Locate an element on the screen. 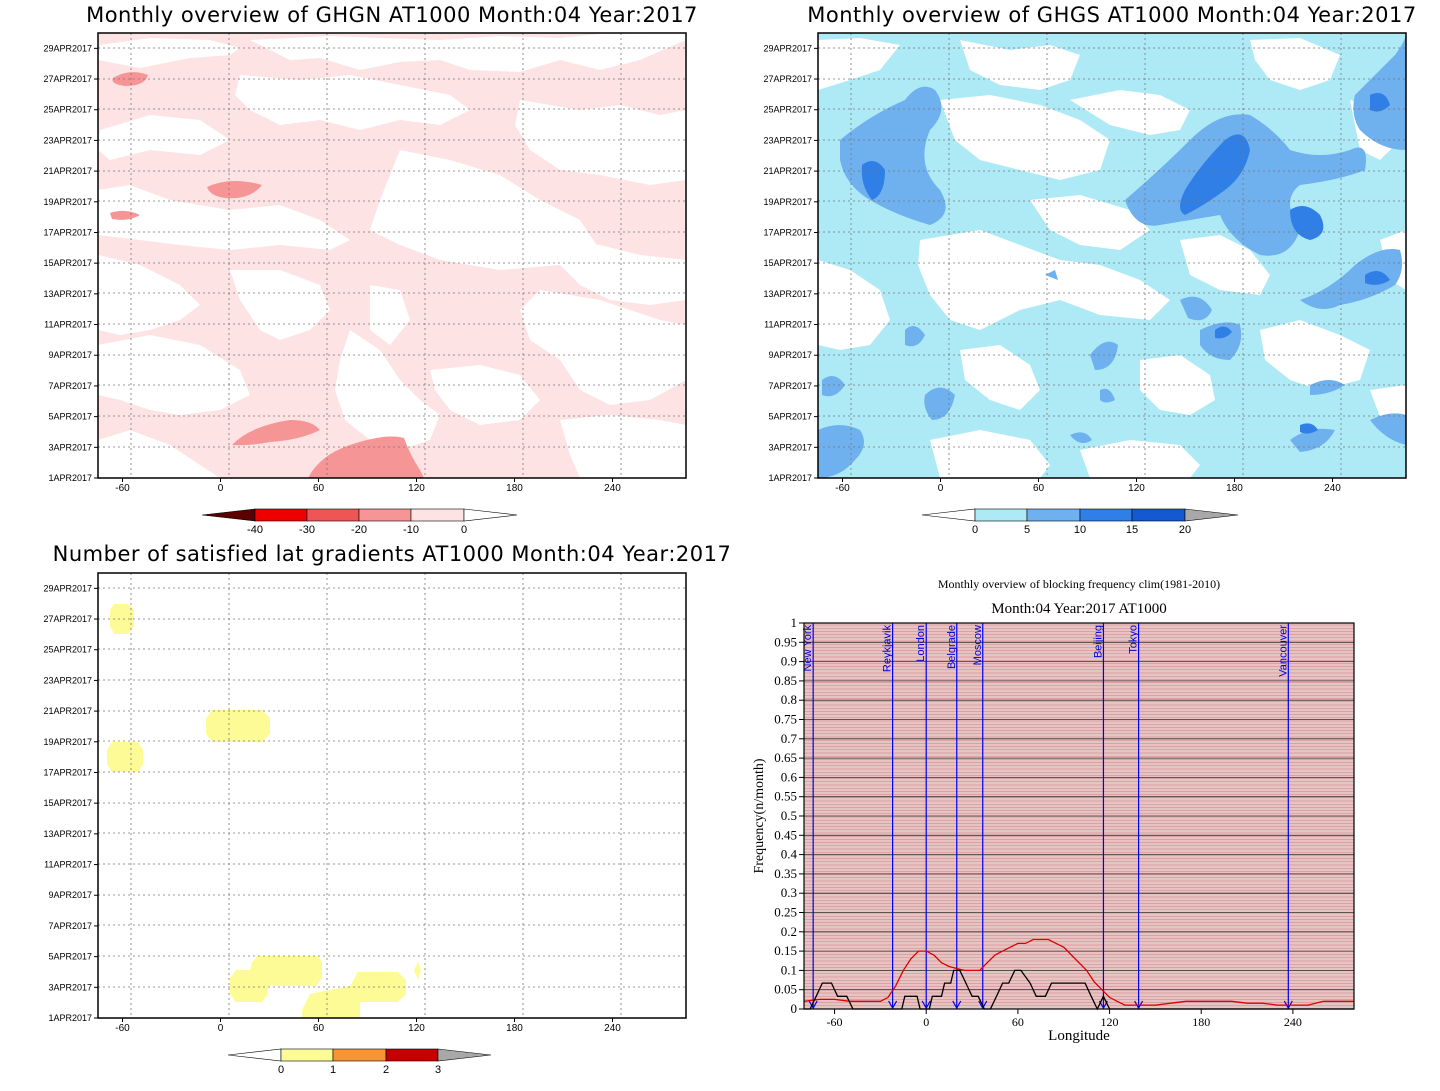  lat-gradients-y-tick-label: 15APR2017 is located at coordinates (67, 803).